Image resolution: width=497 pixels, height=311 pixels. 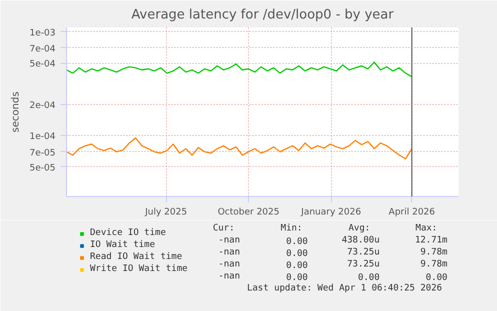 I want to click on text: Min:, so click(x=291, y=229).